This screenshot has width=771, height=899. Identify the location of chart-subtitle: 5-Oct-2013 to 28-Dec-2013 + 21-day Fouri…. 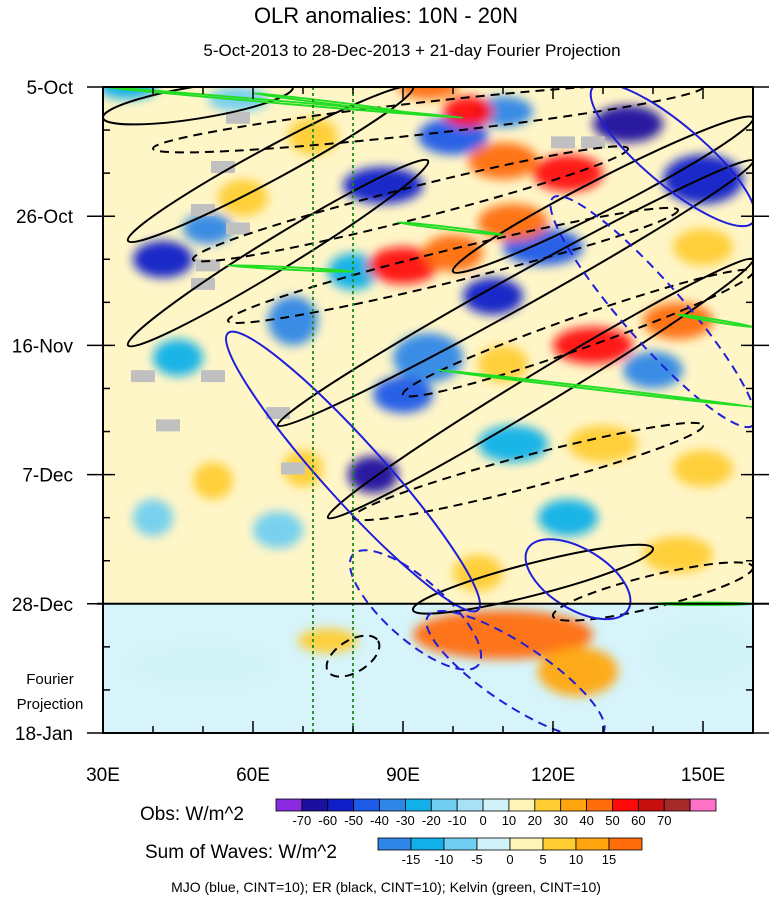
(411, 50).